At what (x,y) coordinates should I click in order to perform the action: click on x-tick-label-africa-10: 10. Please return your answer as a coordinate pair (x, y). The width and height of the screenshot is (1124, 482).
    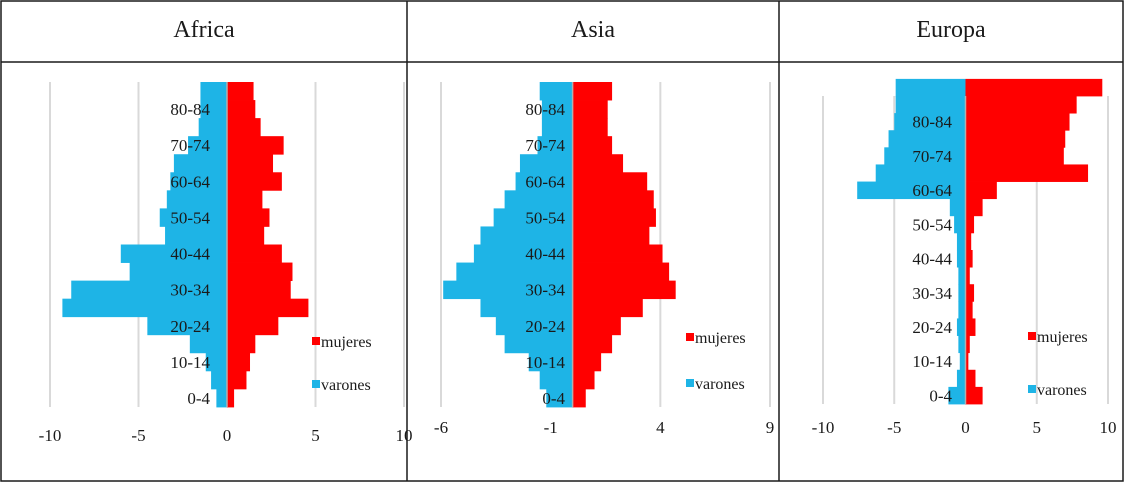
    Looking at the image, I should click on (404, 435).